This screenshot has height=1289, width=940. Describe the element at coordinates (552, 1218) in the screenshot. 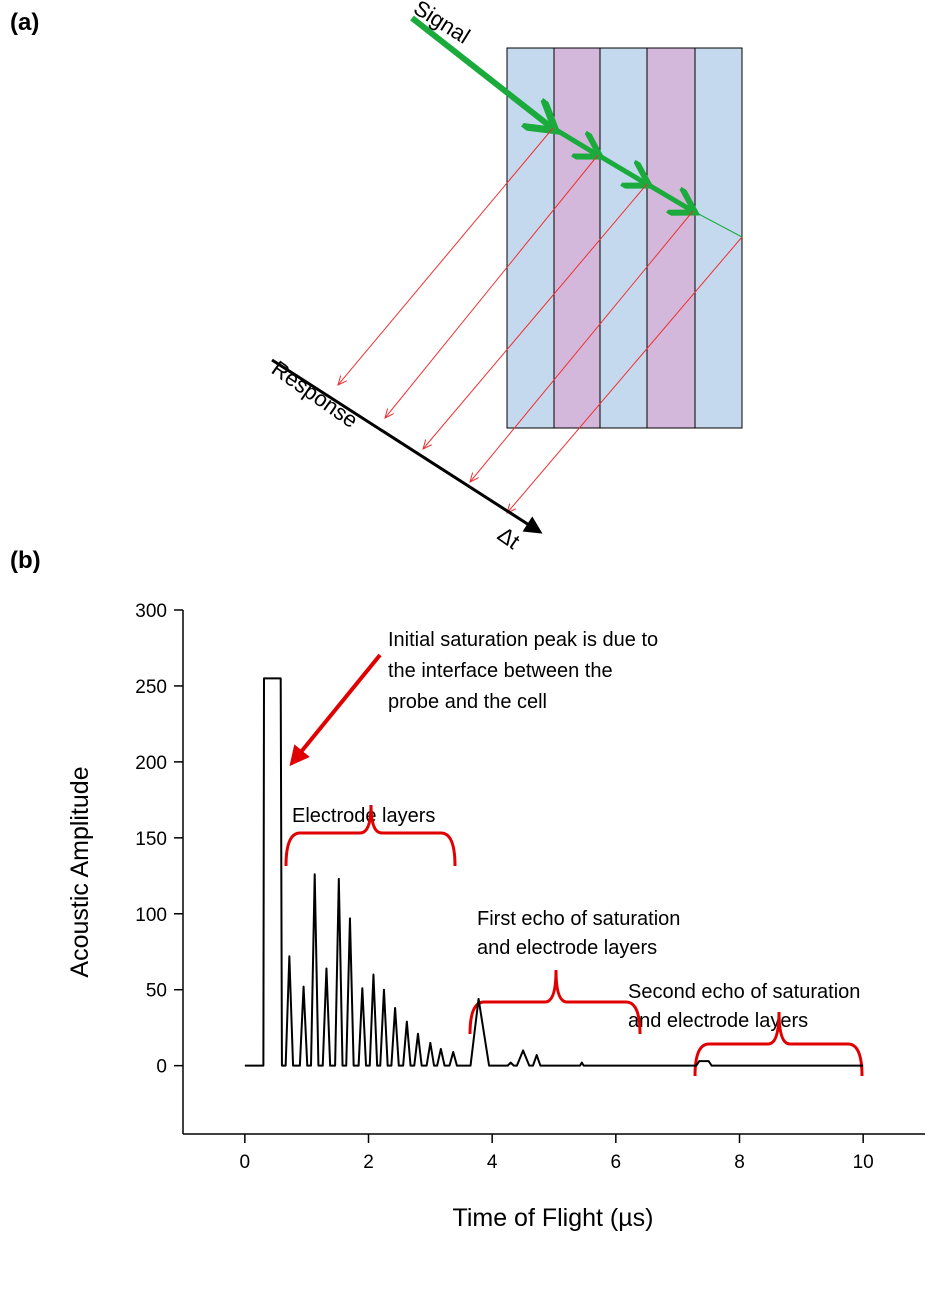

I see `x-axis-title: Time of Flight (µs)` at that location.